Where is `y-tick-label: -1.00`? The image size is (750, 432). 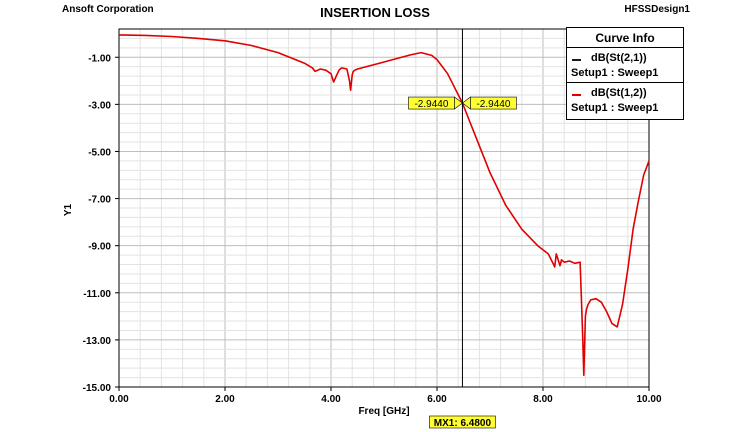
y-tick-label: -1.00 is located at coordinates (99, 58).